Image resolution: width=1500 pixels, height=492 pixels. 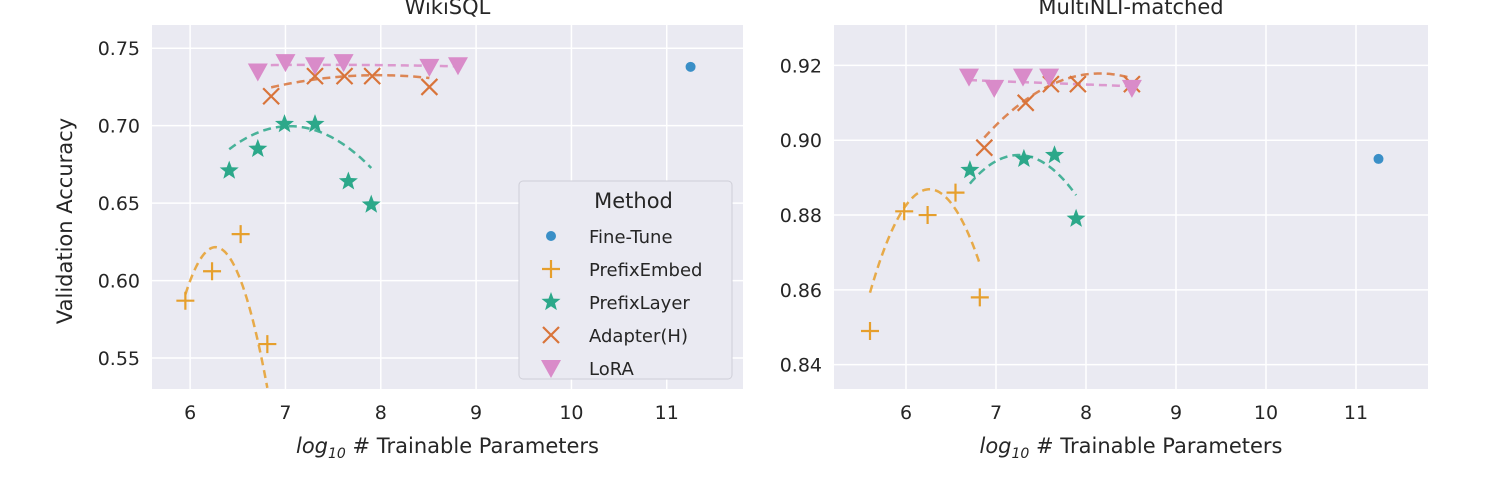 I want to click on y-tick-label: 0.75, so click(x=119, y=49).